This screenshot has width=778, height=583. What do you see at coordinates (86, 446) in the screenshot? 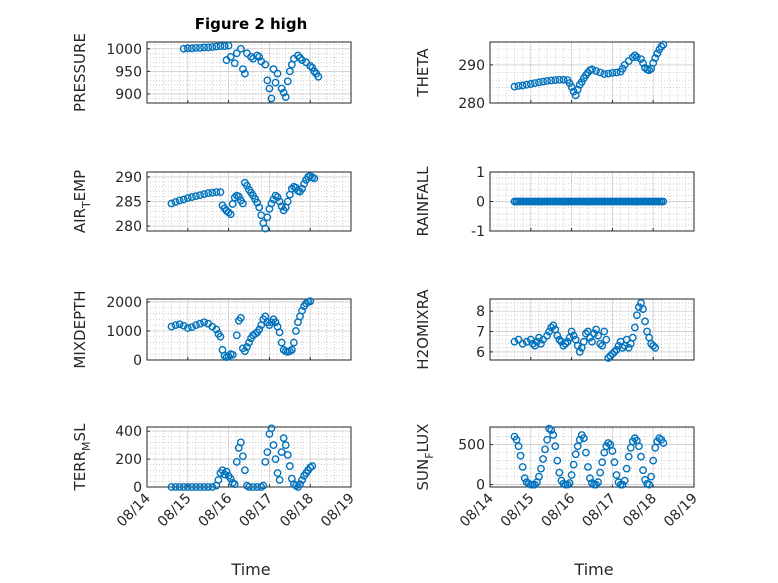
I see `y-axis-label-subscript: M` at bounding box center [86, 446].